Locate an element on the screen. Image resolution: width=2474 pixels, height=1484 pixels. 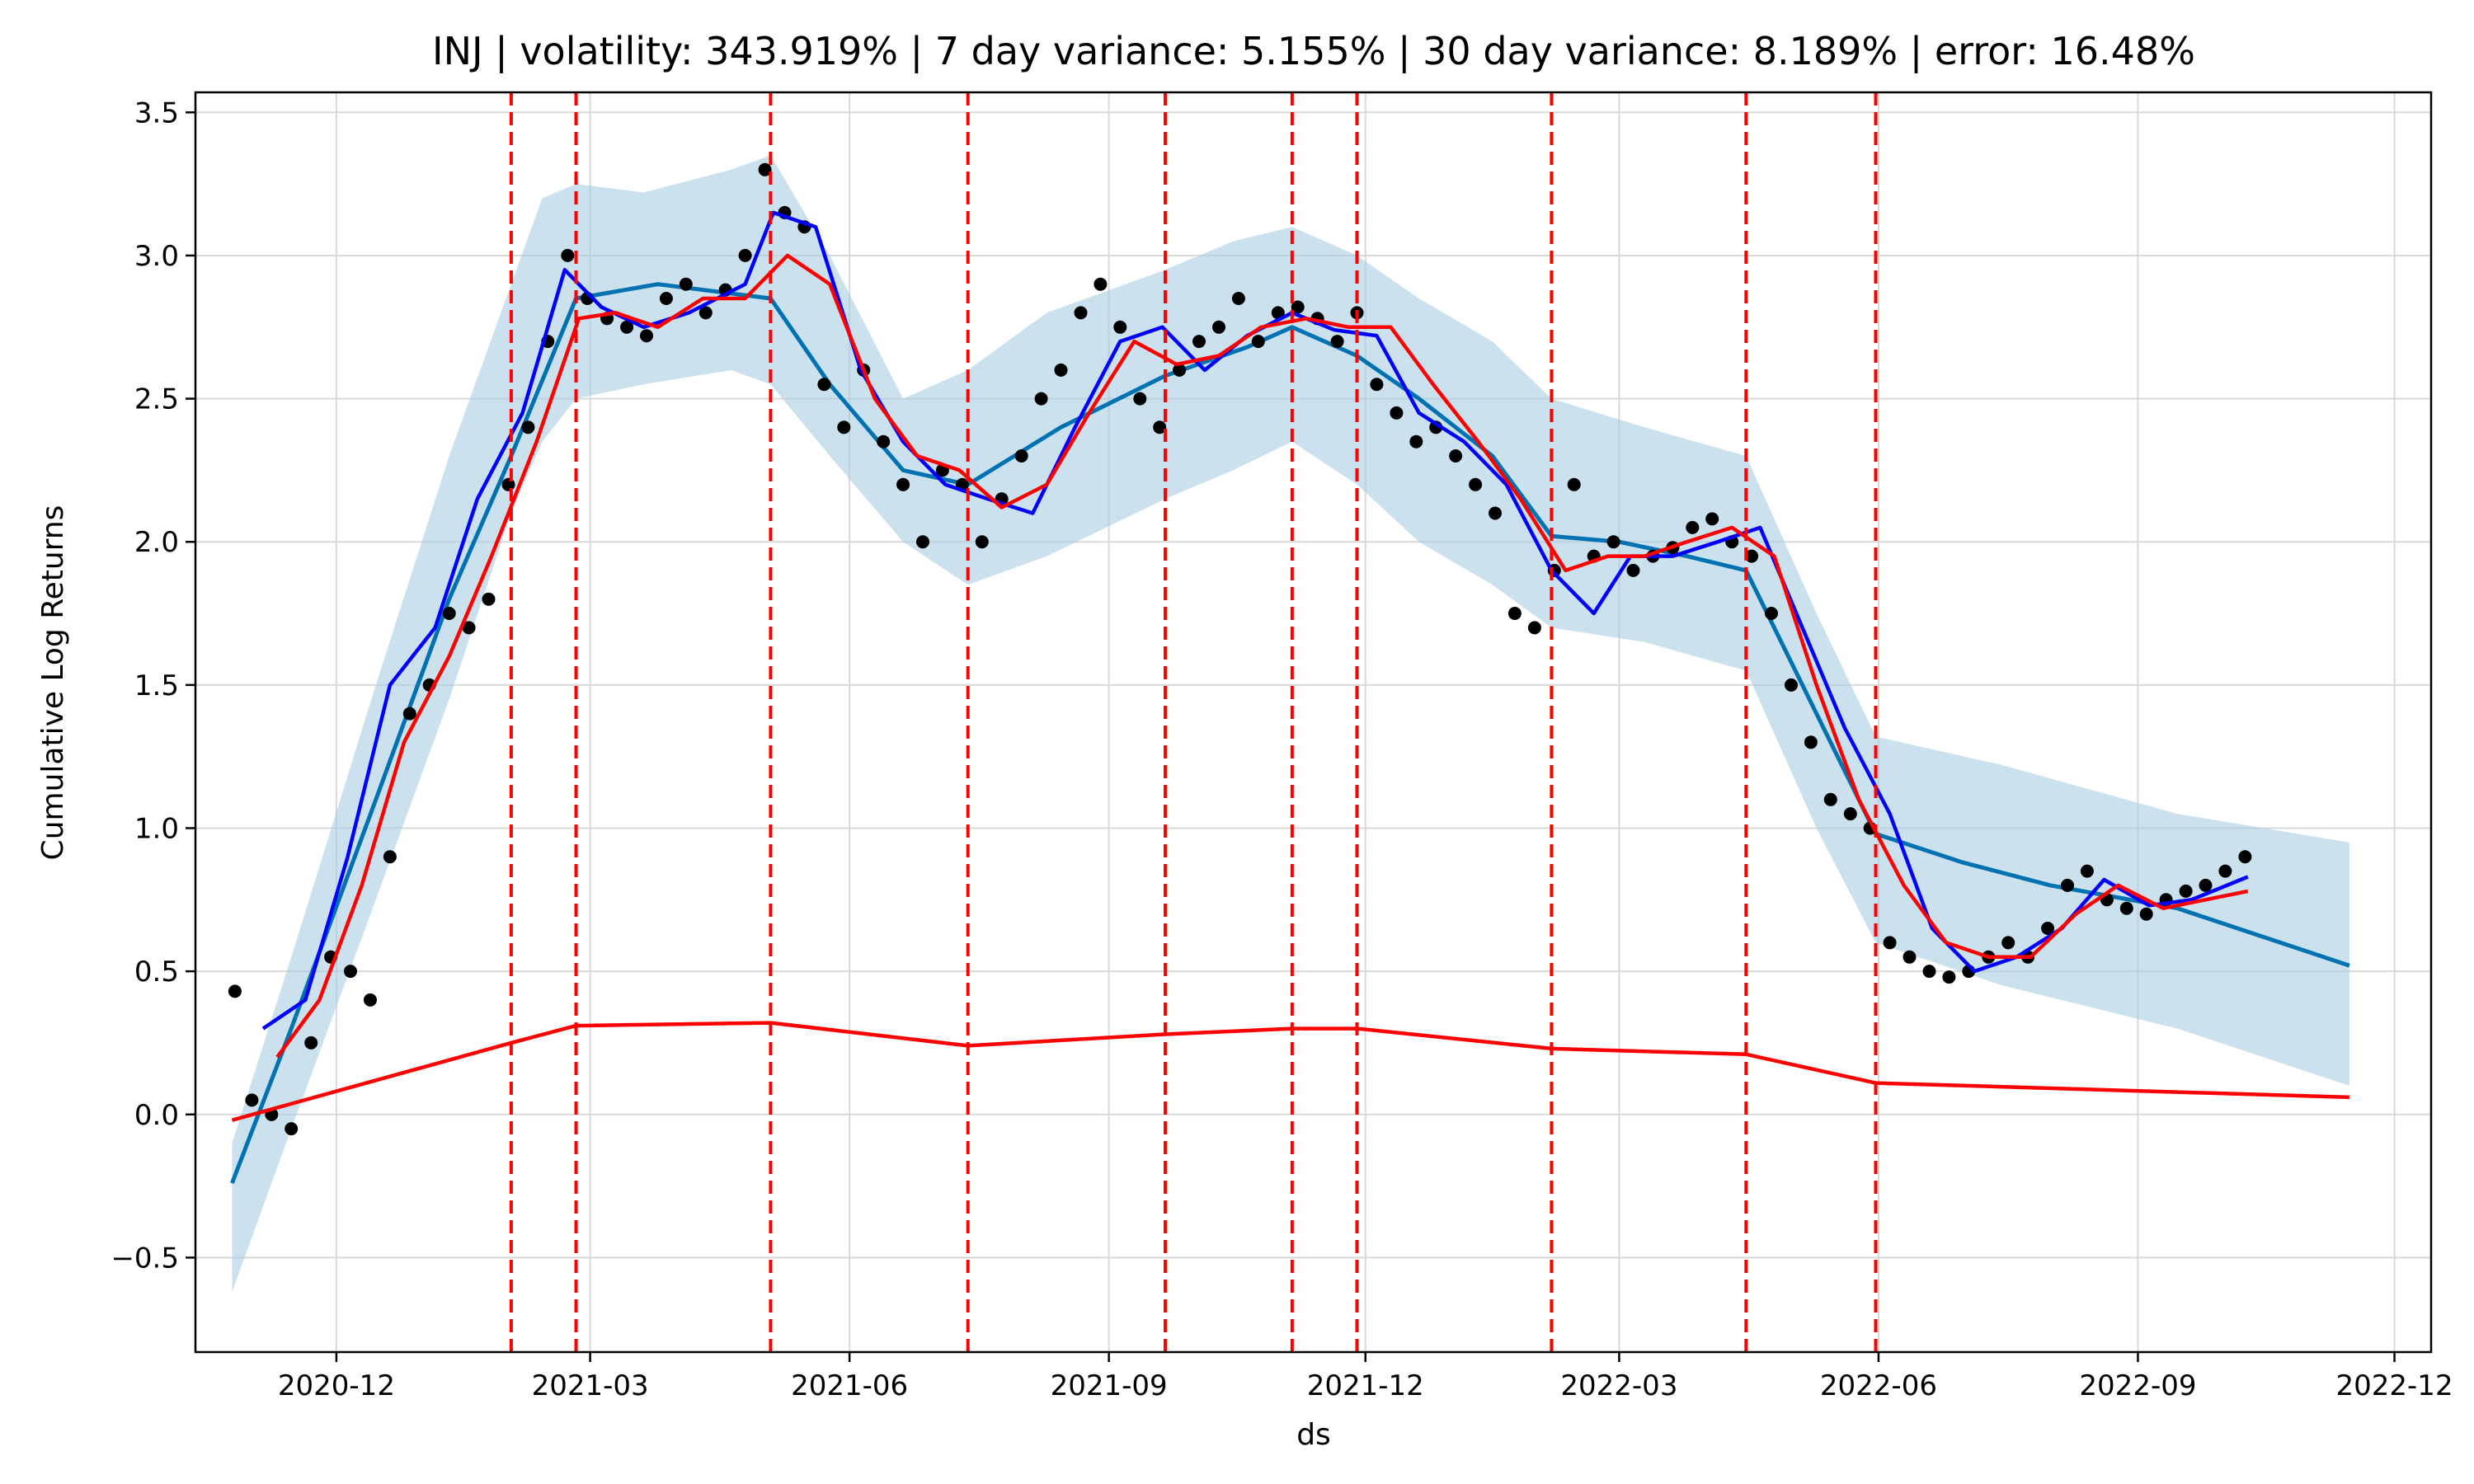
x-tick-label: 2021-06 is located at coordinates (849, 1385).